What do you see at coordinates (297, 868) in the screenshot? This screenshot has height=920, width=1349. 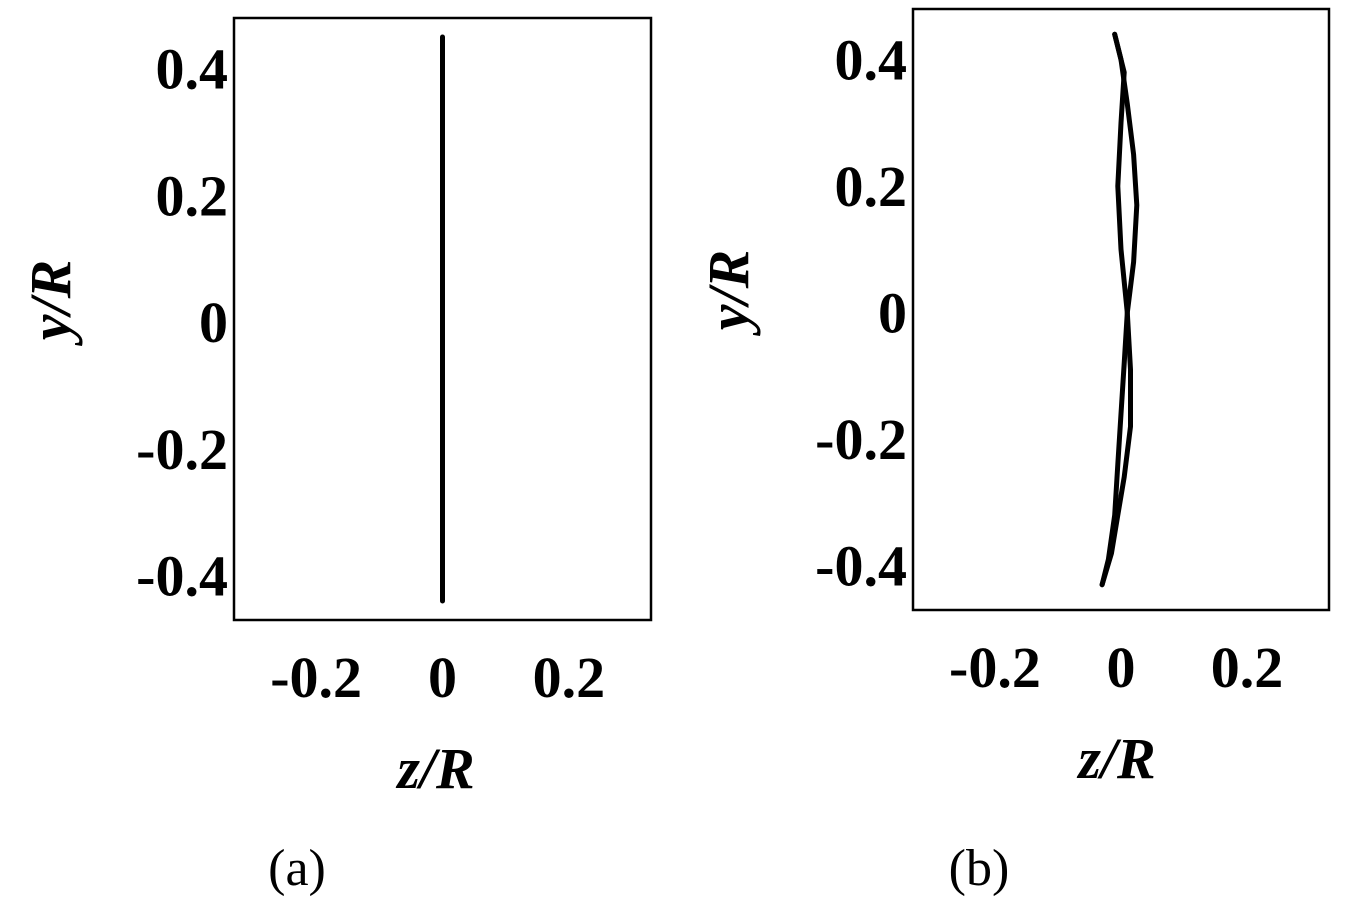 I see `panel-caption: (a)` at bounding box center [297, 868].